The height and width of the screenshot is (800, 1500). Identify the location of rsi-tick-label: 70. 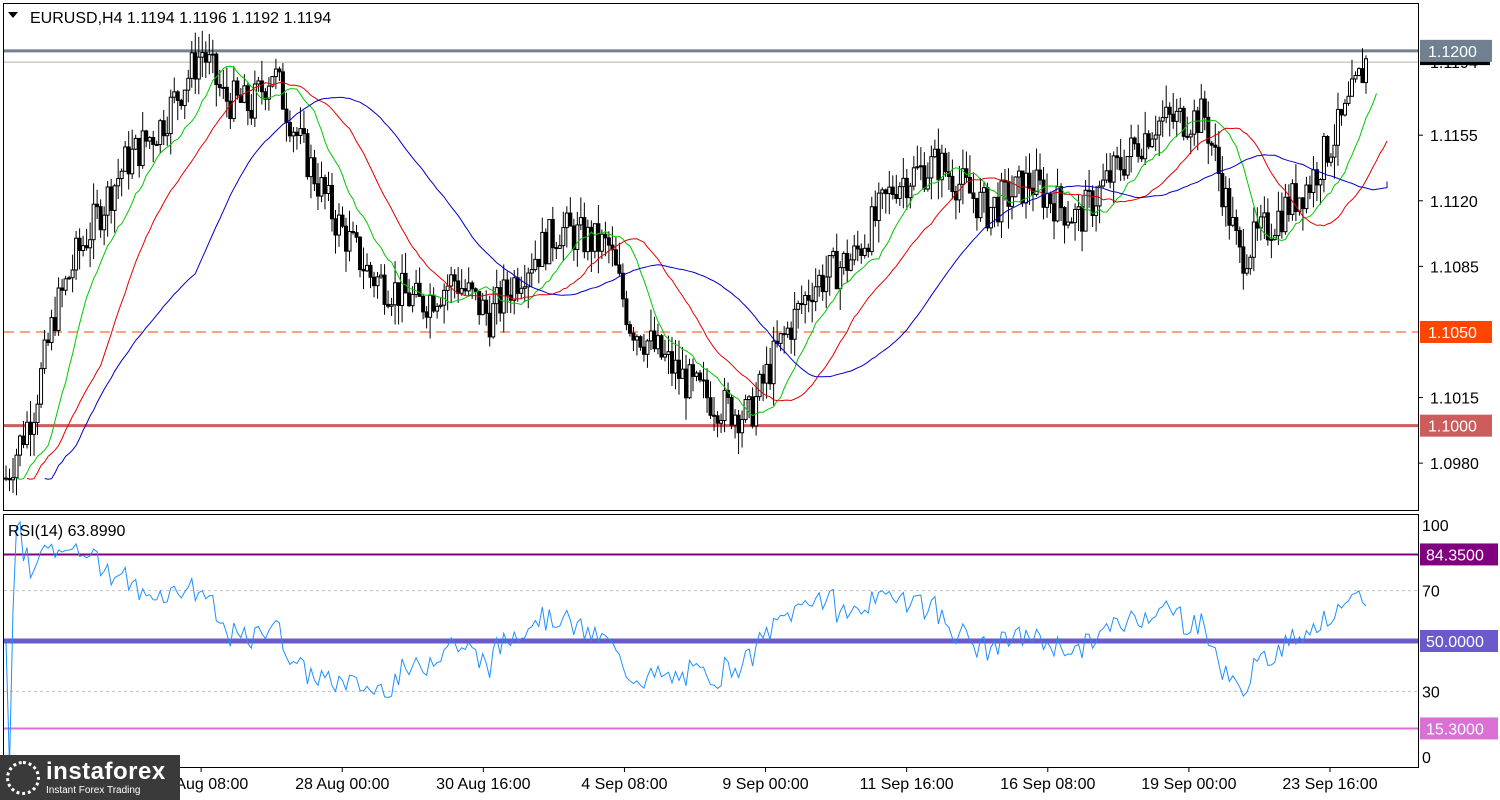
(1431, 592).